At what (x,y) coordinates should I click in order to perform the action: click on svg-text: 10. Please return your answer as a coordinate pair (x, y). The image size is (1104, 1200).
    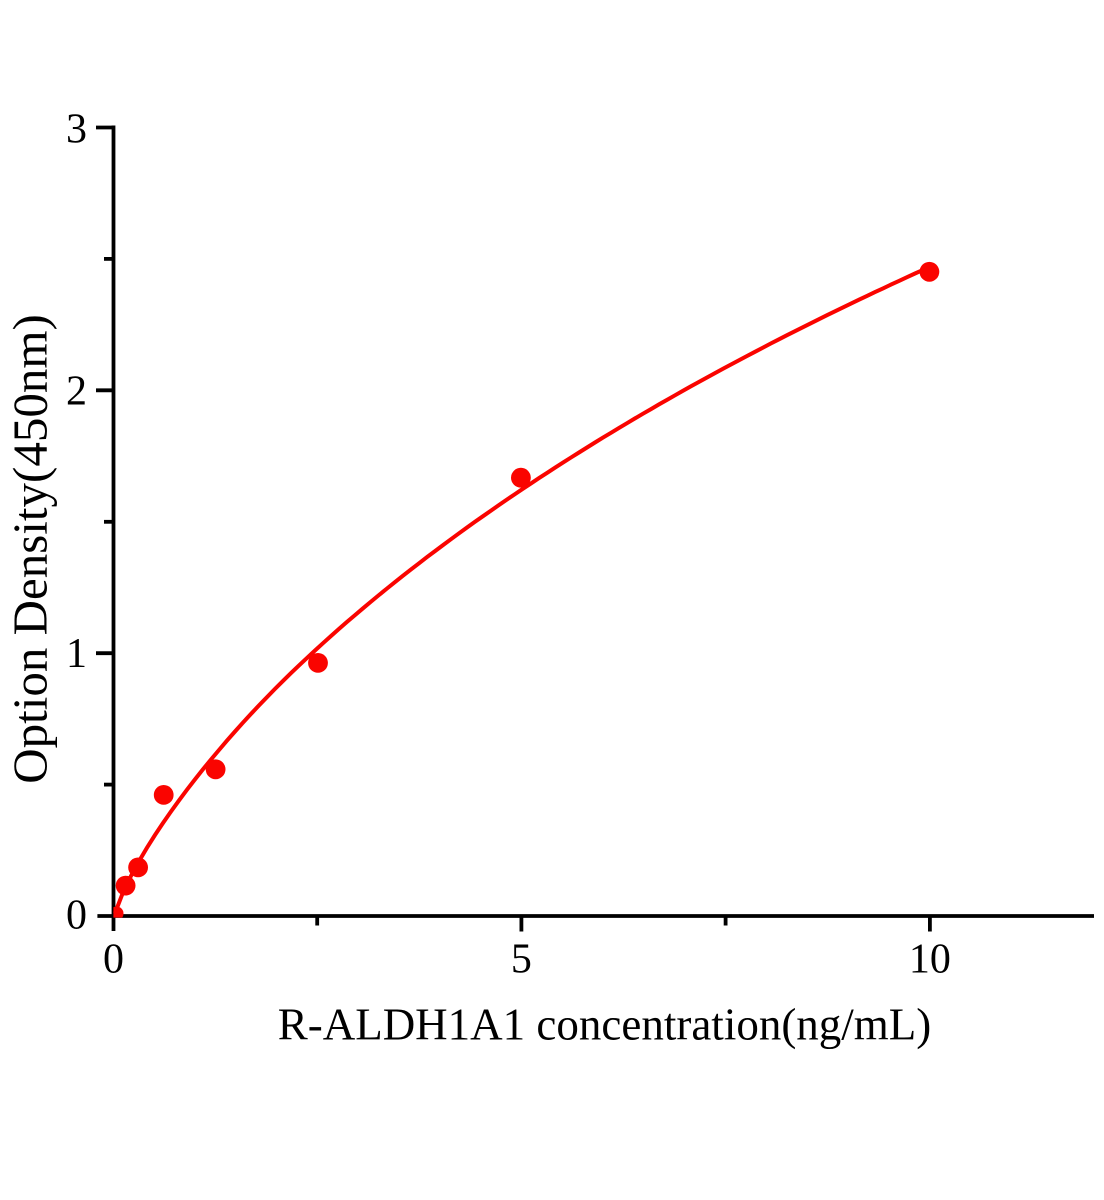
    Looking at the image, I should click on (930, 960).